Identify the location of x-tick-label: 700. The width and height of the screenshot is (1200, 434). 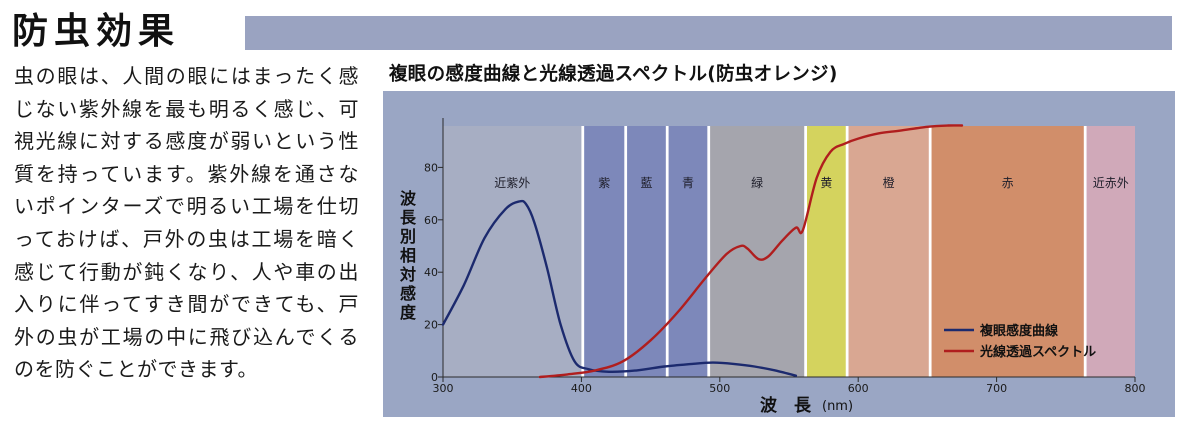
(996, 388).